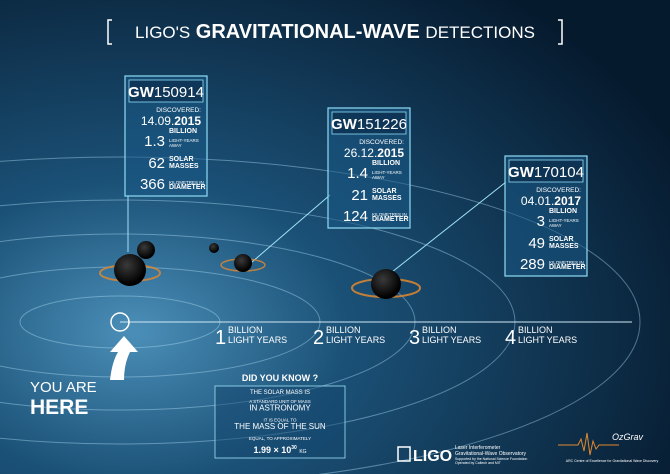 This screenshot has height=474, width=670. Describe the element at coordinates (357, 173) in the screenshot. I see `distance-value: 1.4` at that location.